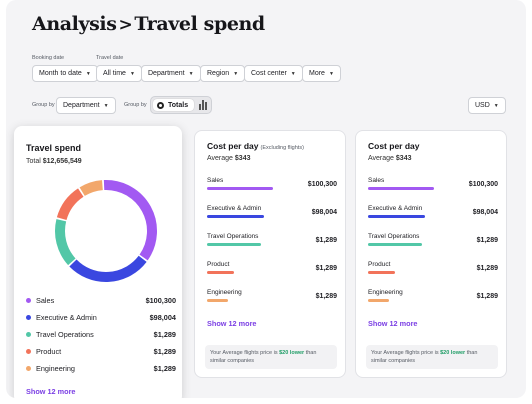 The width and height of the screenshot is (532, 404). Describe the element at coordinates (54, 148) in the screenshot. I see `card-title: Travel spend` at that location.